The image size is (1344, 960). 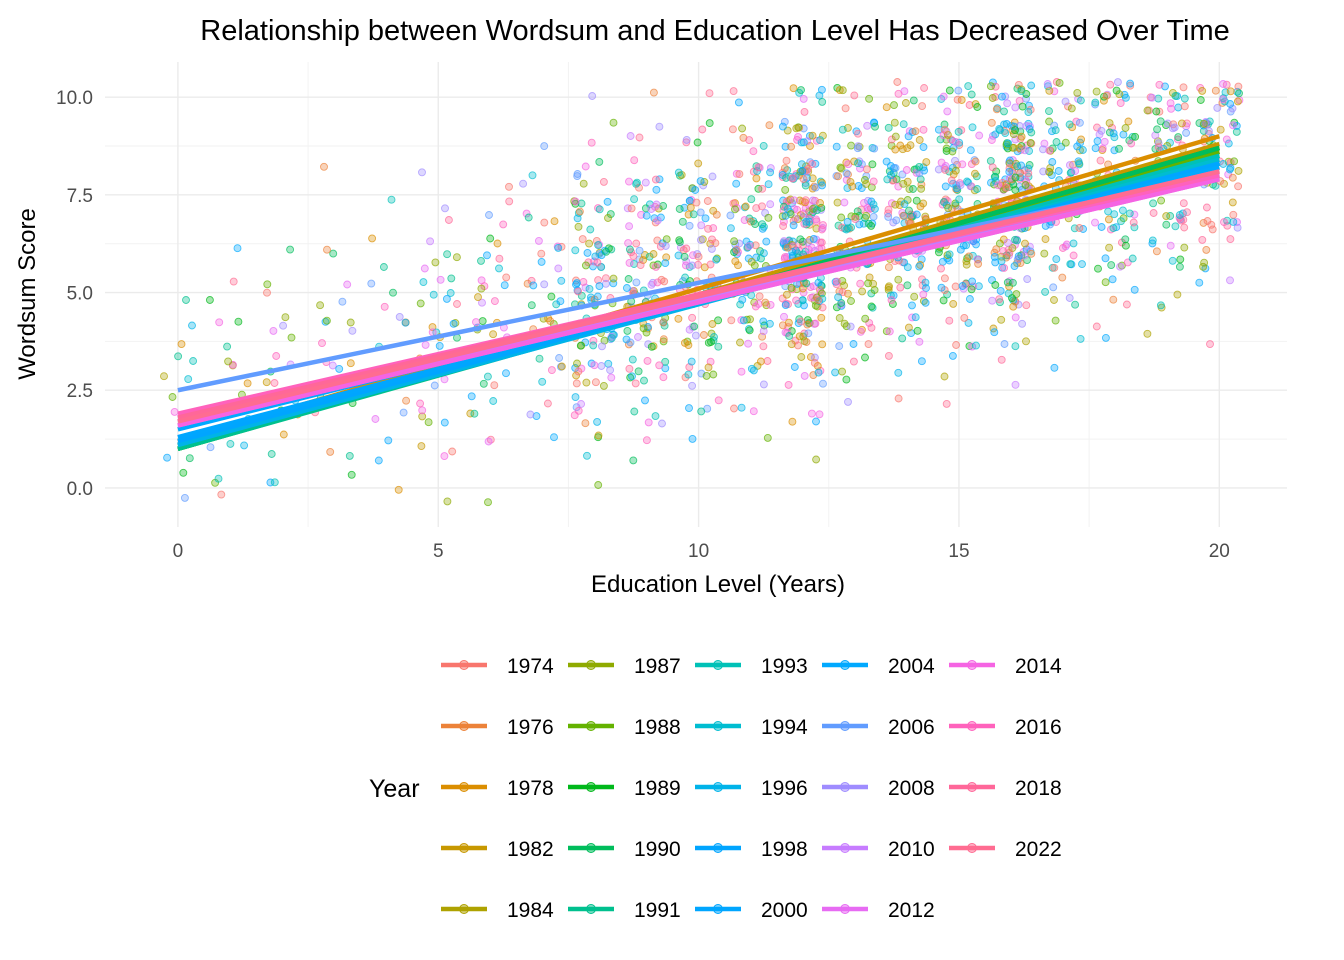 I want to click on legend-key-point, so click(x=845, y=726).